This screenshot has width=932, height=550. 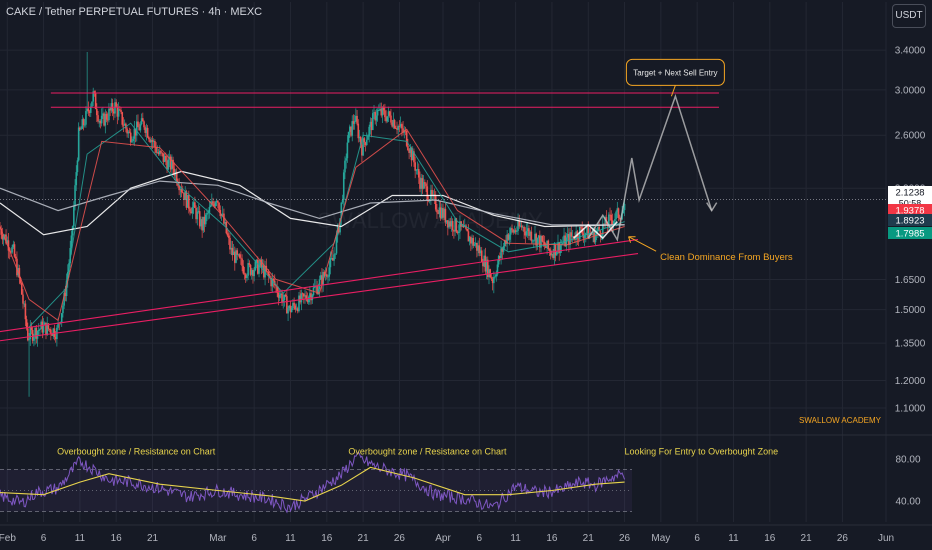 I want to click on rsi-tick-label: 80.00, so click(x=907, y=460).